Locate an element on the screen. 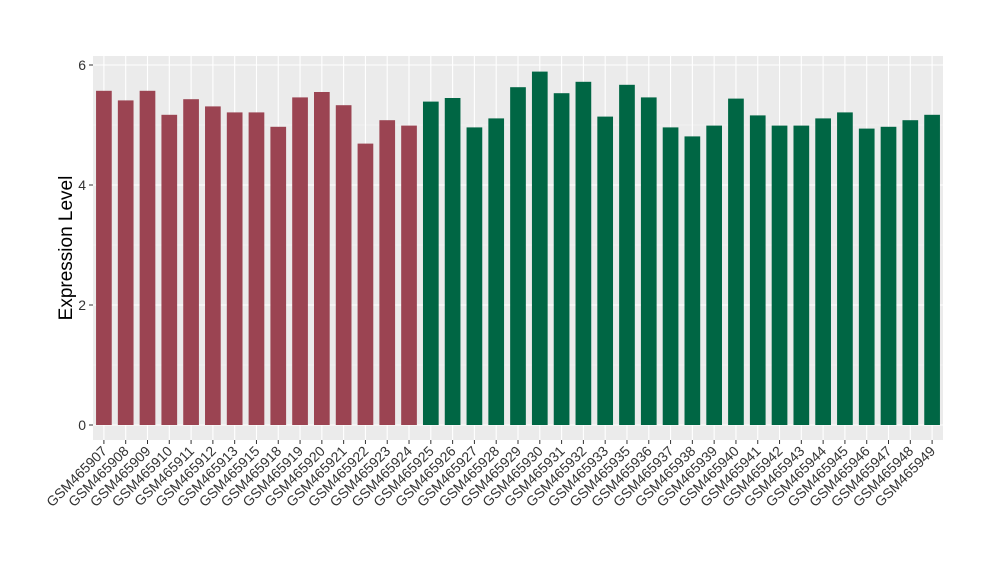  bar-GSM465923 is located at coordinates (387, 272).